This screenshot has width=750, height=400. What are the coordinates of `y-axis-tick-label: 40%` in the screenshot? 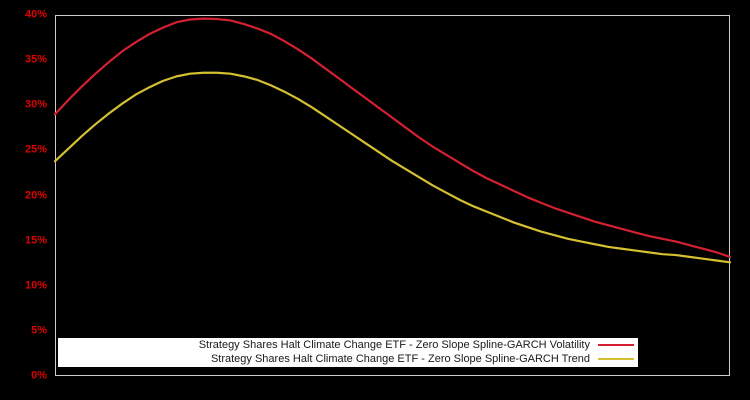 It's located at (35, 14).